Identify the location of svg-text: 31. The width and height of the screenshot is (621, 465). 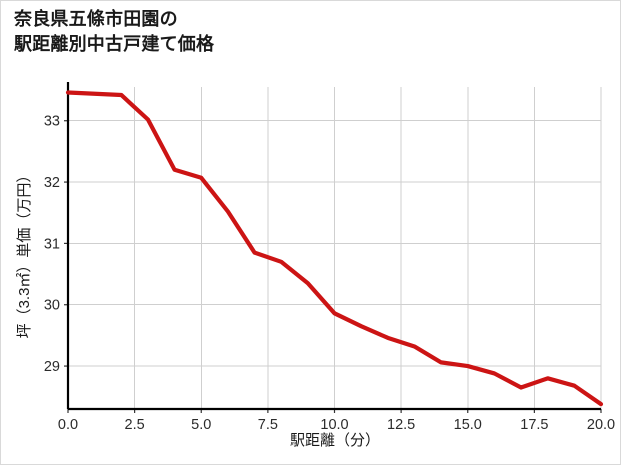
(52, 244).